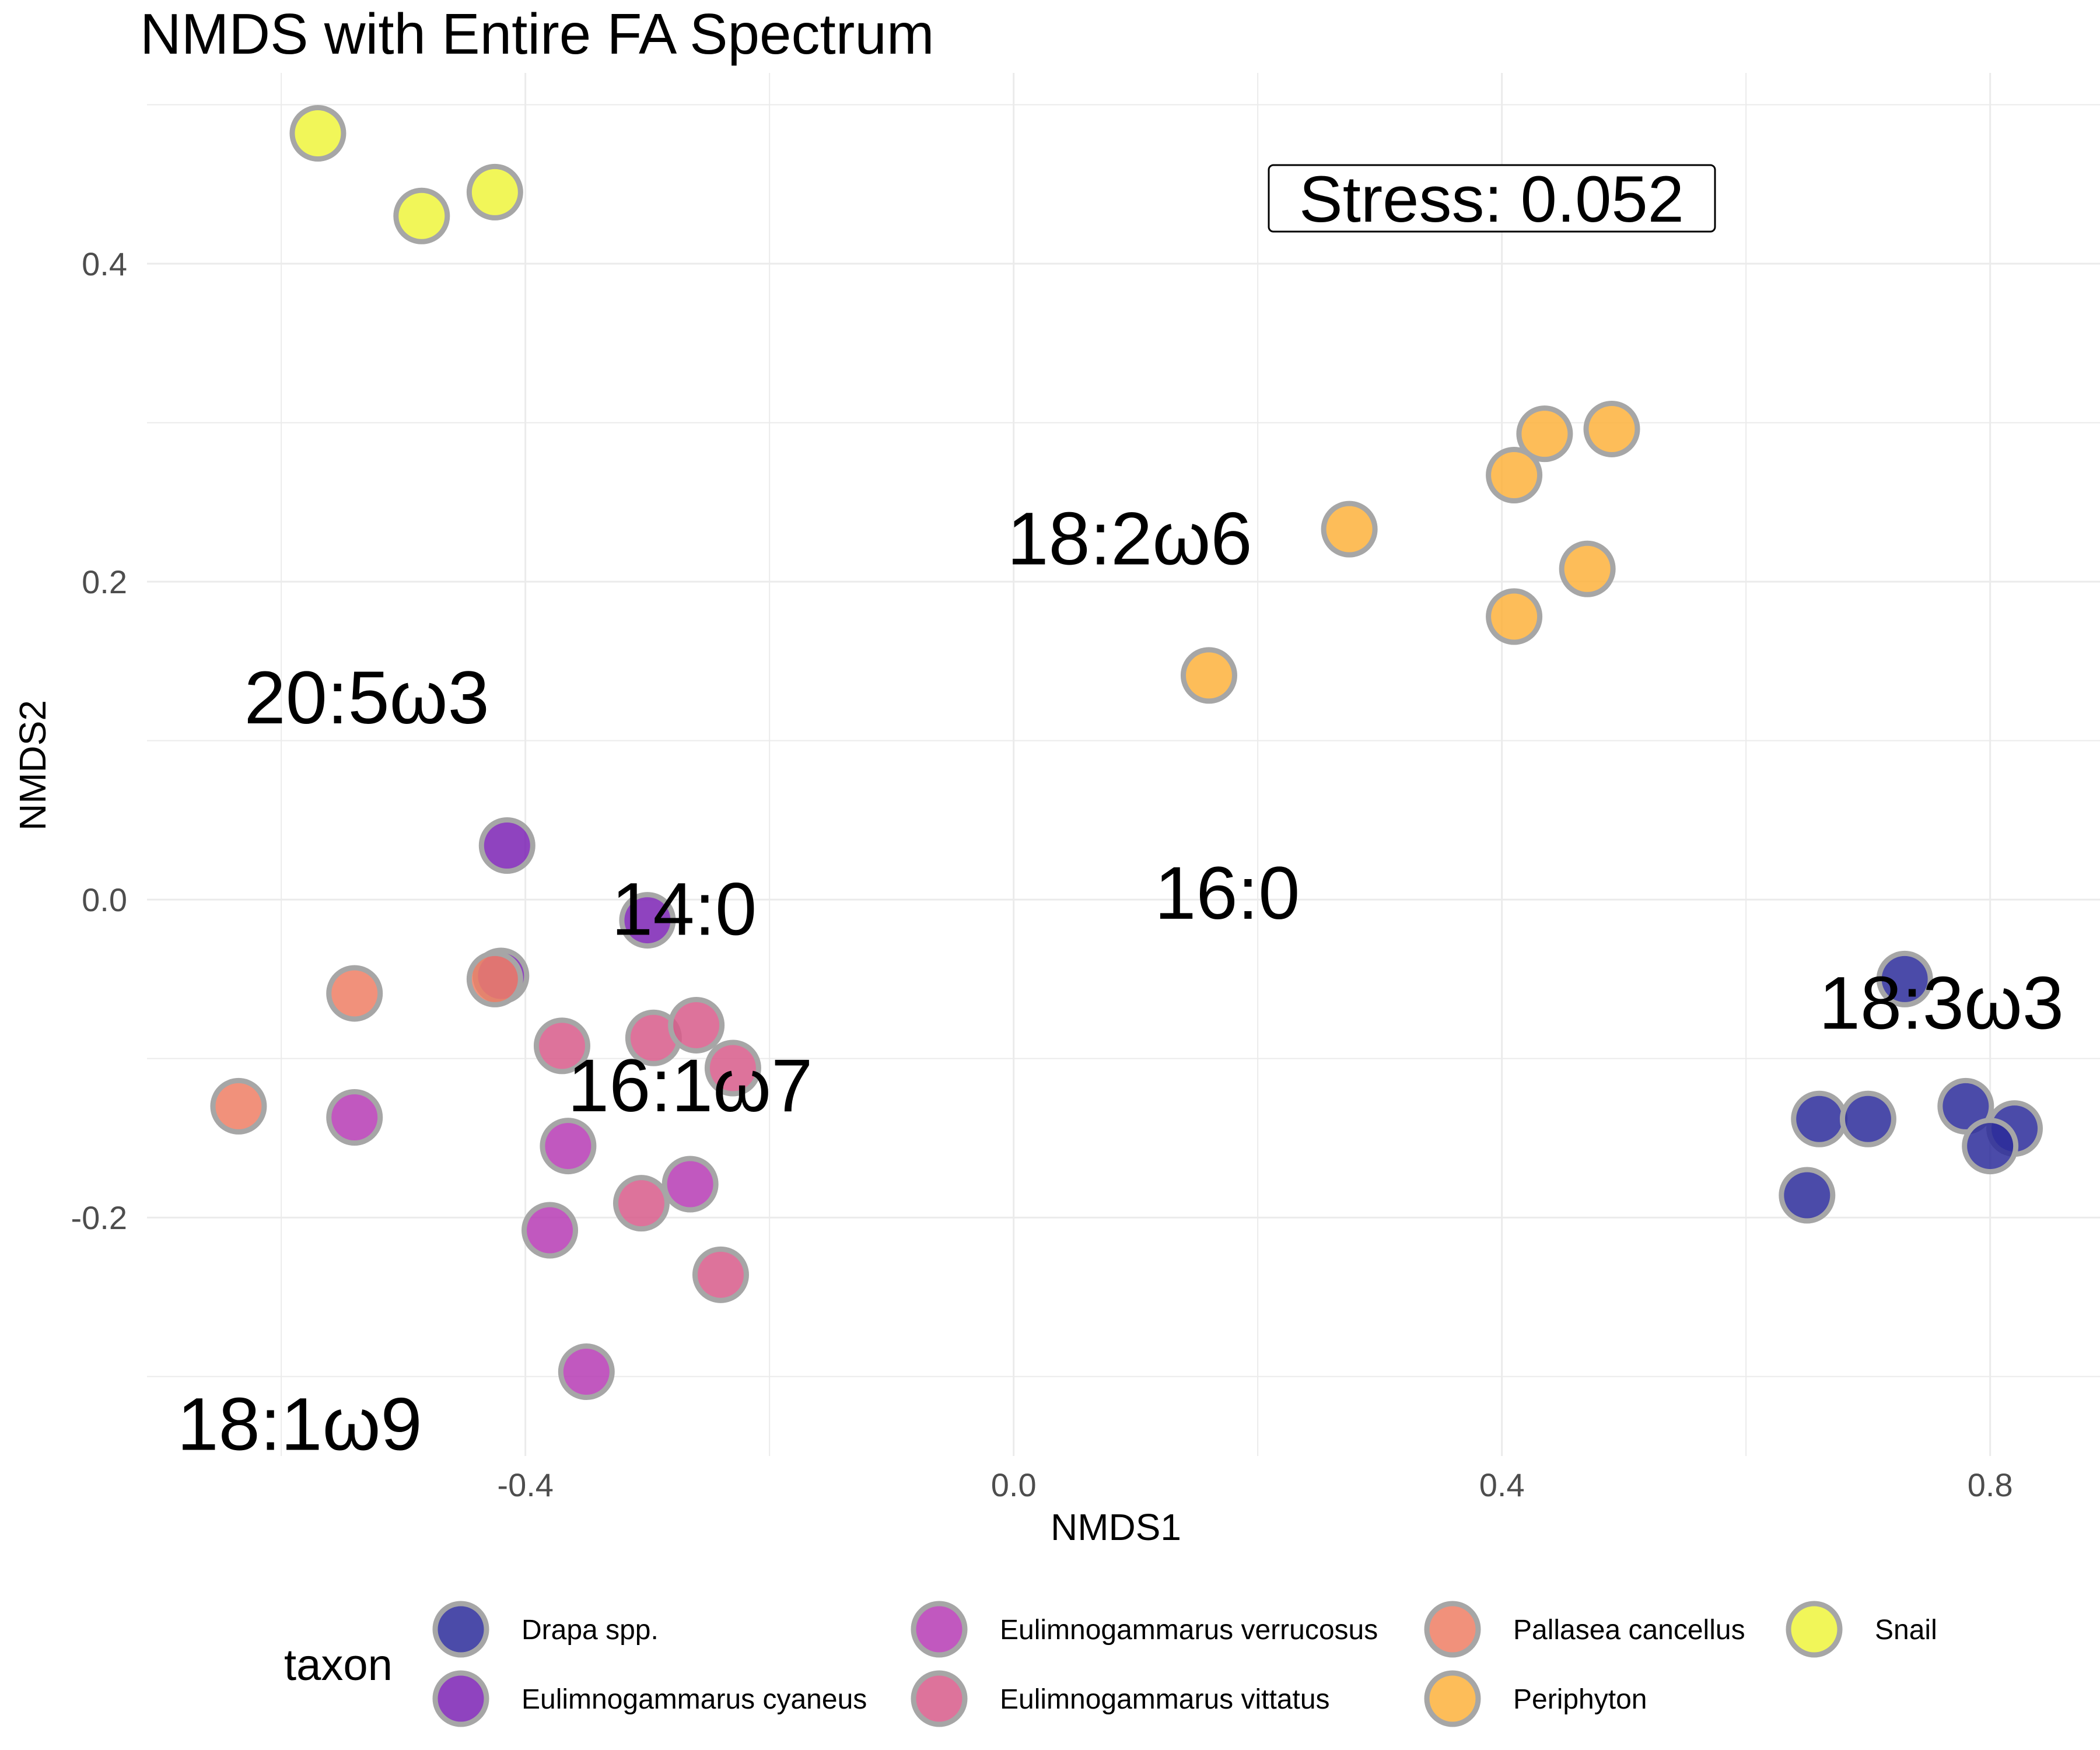  What do you see at coordinates (1129, 539) in the screenshot?
I see `fa-label: 18:2ω6` at bounding box center [1129, 539].